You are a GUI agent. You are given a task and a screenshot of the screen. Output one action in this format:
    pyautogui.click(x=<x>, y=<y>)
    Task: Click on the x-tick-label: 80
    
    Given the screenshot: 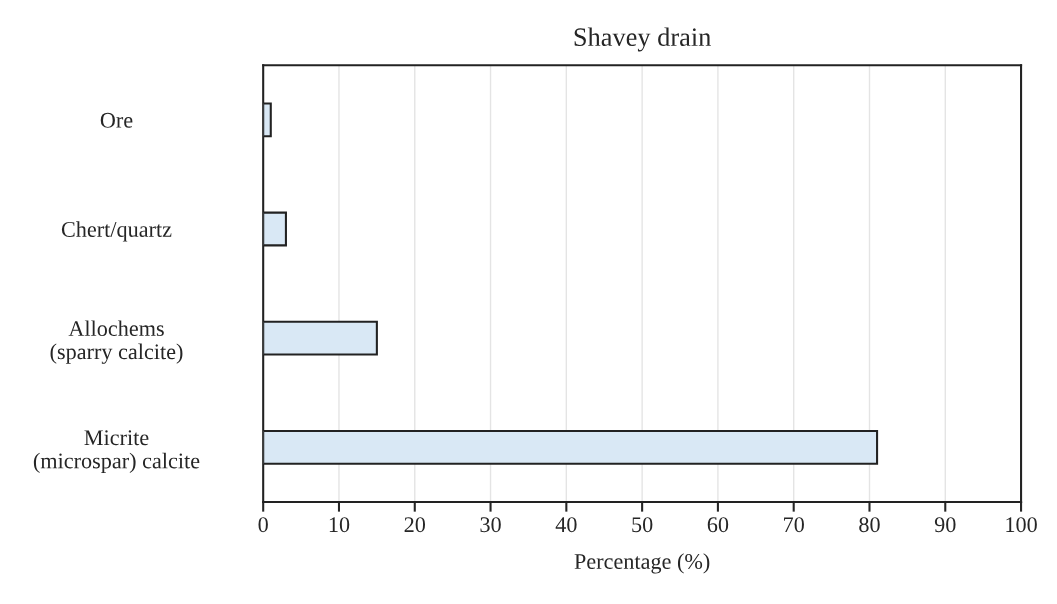 What is the action you would take?
    pyautogui.click(x=869, y=525)
    